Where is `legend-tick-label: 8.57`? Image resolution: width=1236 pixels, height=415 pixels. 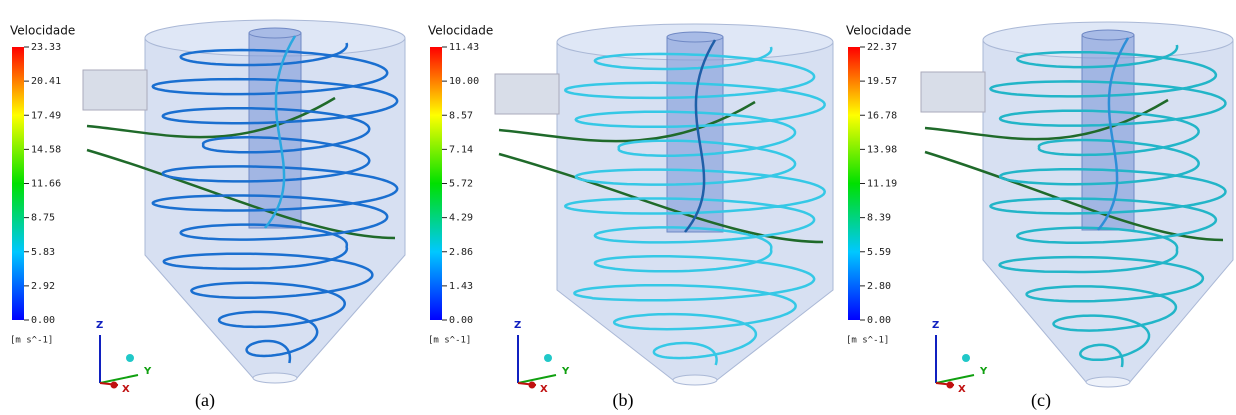
legend-tick-label: 8.57 is located at coordinates (461, 115).